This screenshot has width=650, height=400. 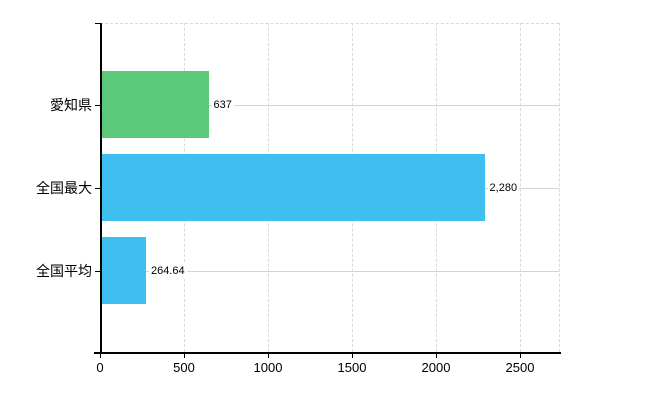 I want to click on y-axis, so click(x=101, y=188).